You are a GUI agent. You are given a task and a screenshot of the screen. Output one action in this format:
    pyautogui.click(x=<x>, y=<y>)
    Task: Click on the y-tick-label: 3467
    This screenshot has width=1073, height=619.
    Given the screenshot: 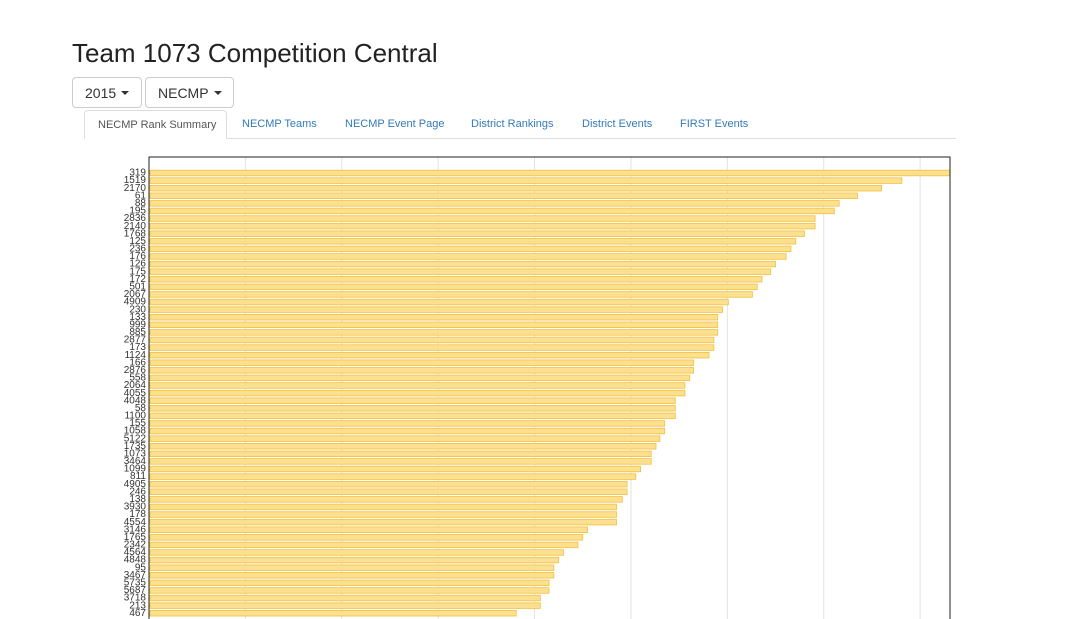 What is the action you would take?
    pyautogui.click(x=135, y=575)
    